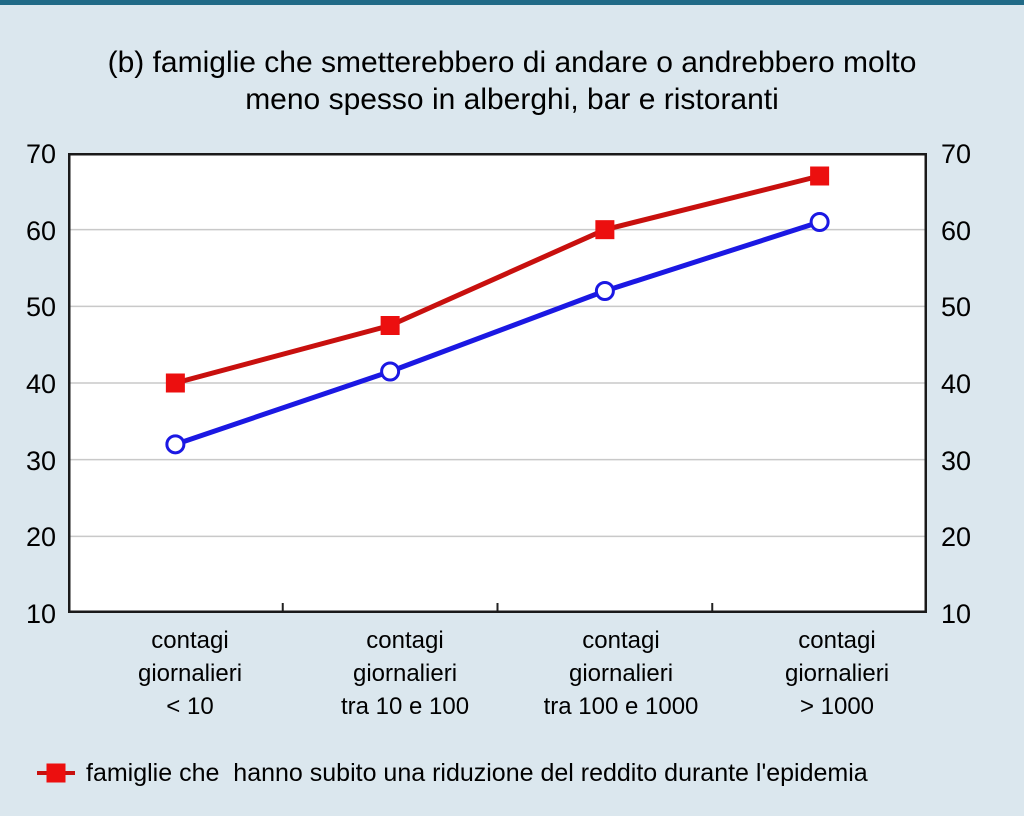 This screenshot has height=816, width=1024. Describe the element at coordinates (405, 673) in the screenshot. I see `x-axis-label: contagi giornalieri tra 10 e 100` at that location.